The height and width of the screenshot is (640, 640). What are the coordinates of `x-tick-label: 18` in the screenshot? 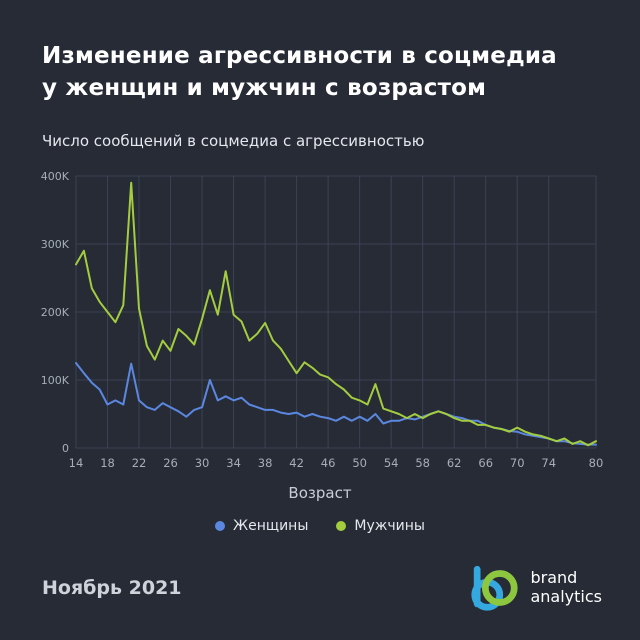 It's located at (107, 463).